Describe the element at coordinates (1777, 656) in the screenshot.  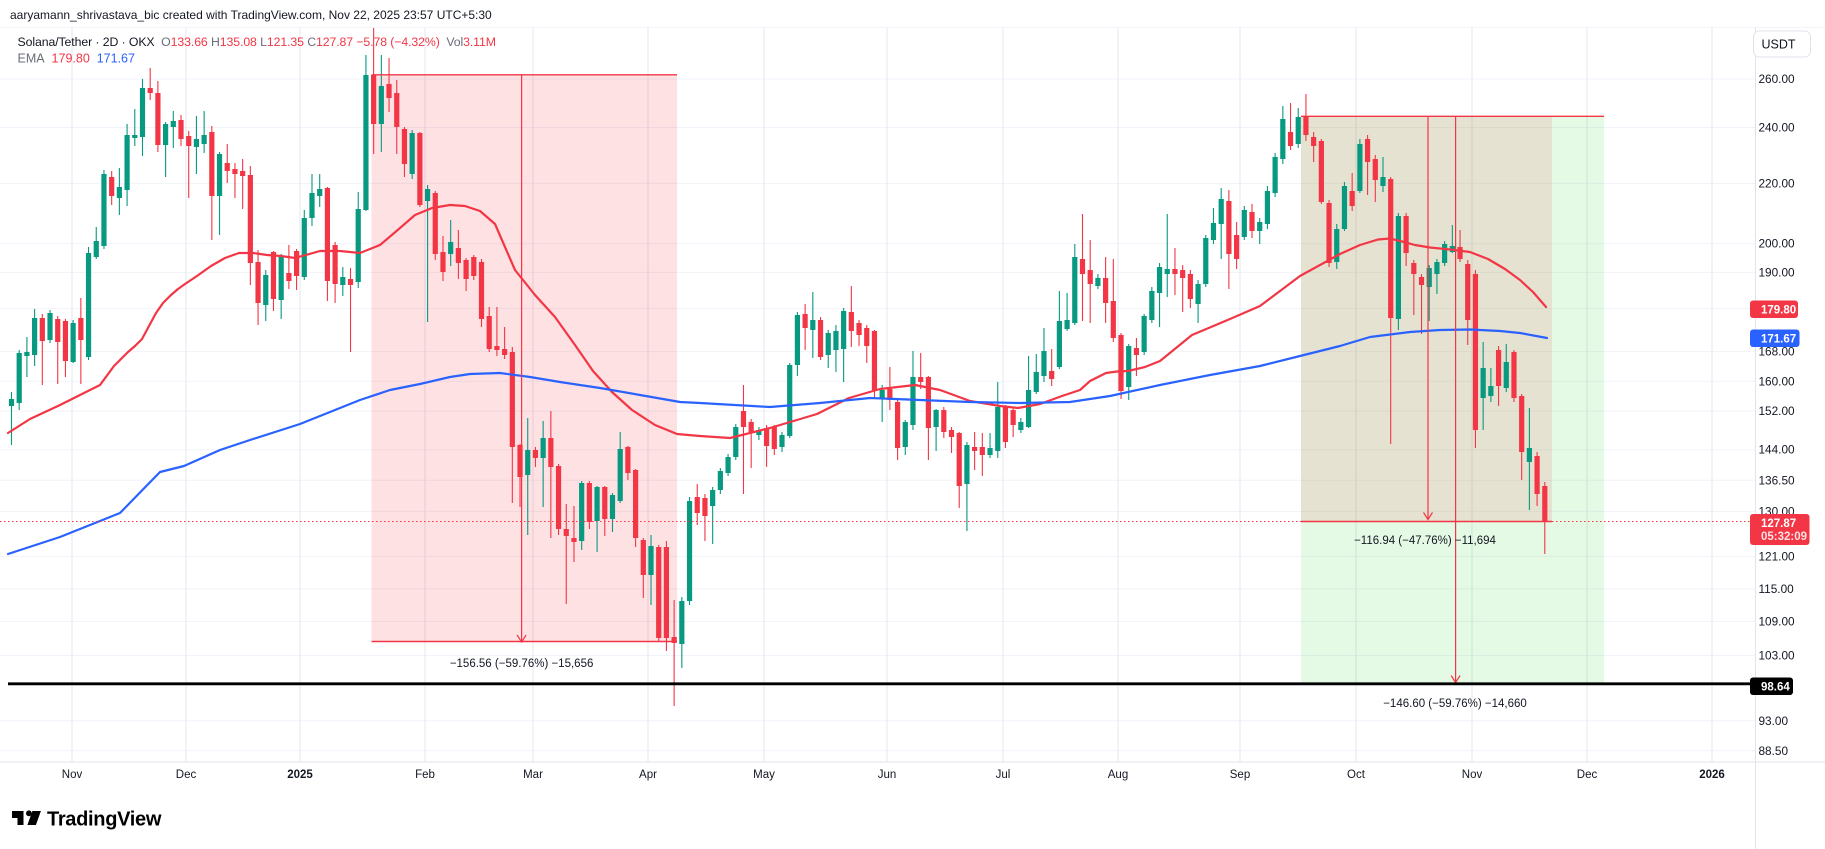
I see `svg-text: 103.00` at that location.